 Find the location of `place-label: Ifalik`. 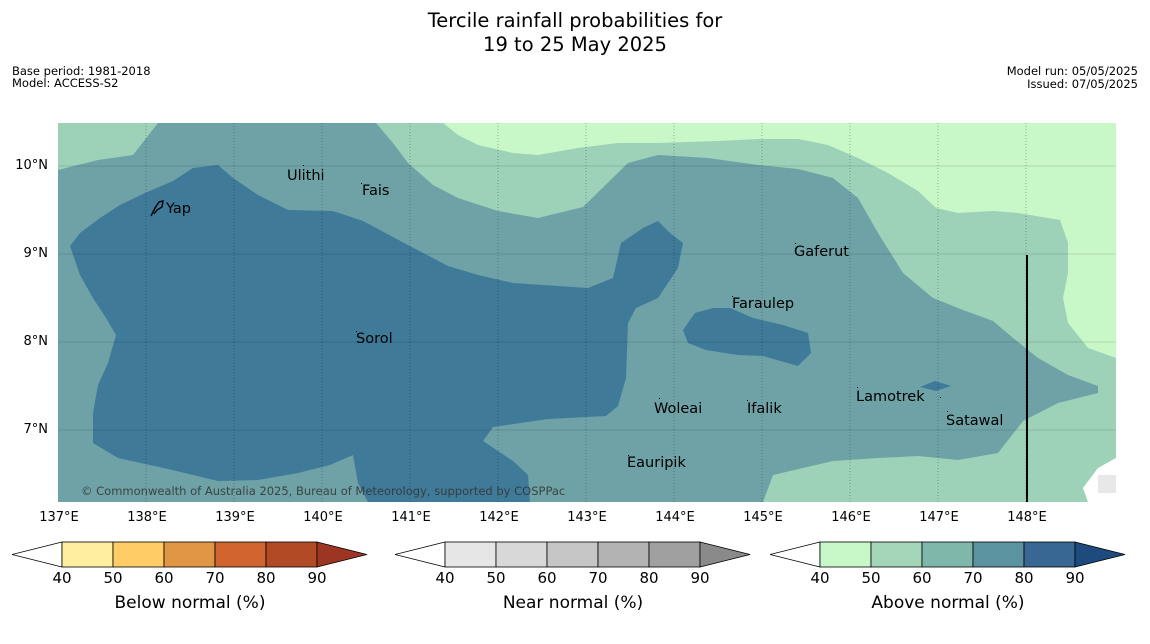

place-label: Ifalik is located at coordinates (764, 409).